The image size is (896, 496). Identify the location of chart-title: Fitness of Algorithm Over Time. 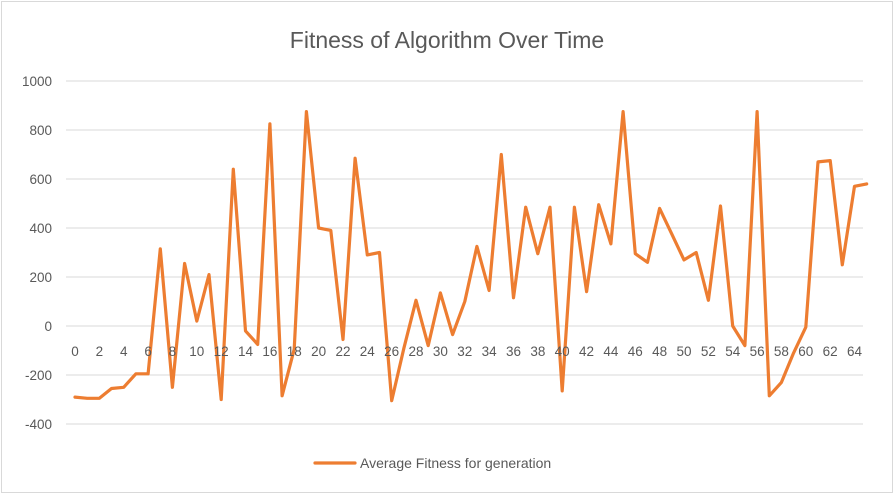
(447, 40).